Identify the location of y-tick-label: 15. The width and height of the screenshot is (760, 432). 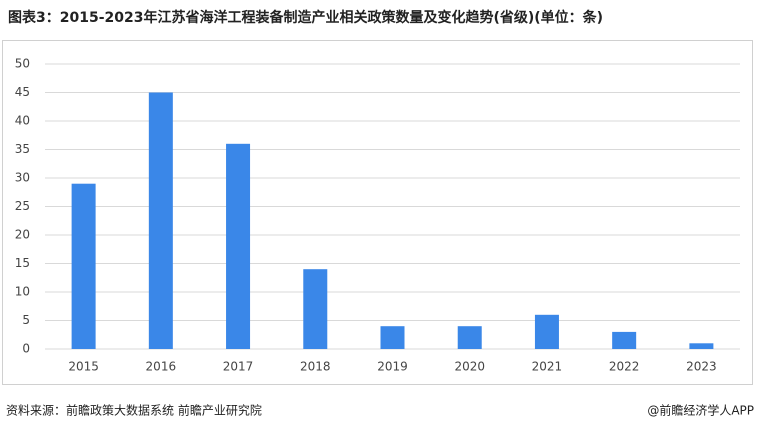
(22, 263).